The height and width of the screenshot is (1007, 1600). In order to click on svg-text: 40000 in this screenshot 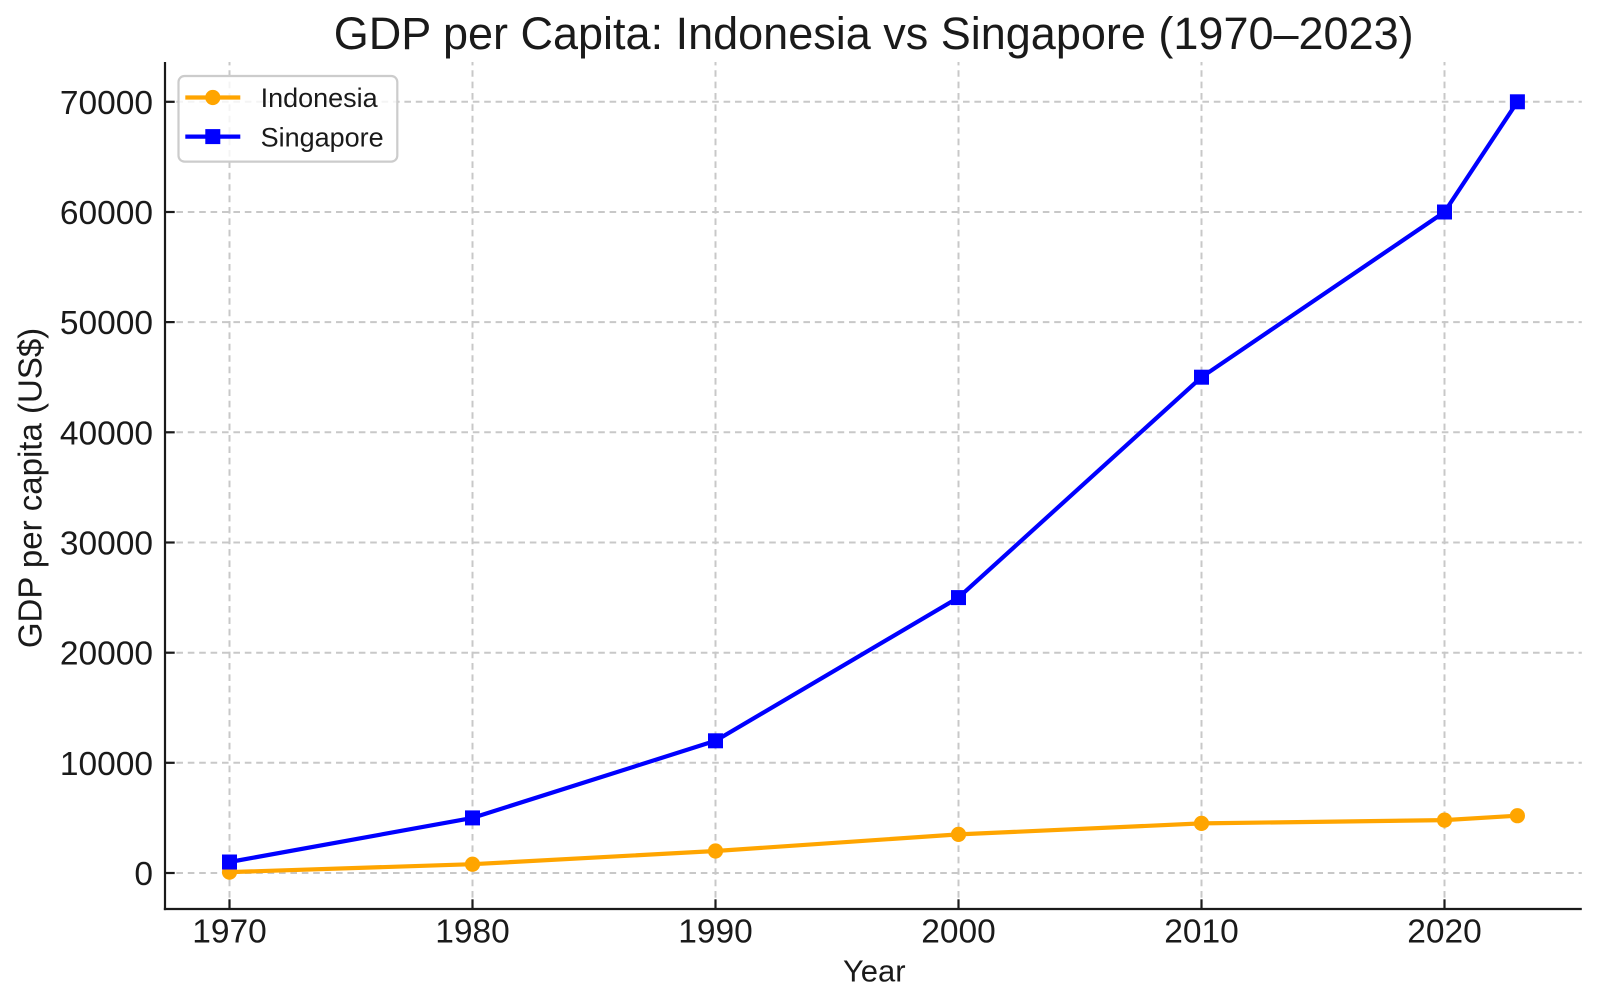, I will do `click(106, 433)`.